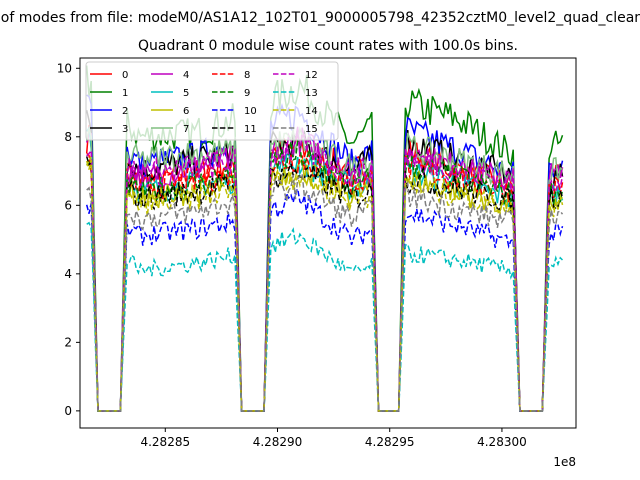 The image size is (640, 480). Describe the element at coordinates (186, 129) in the screenshot. I see `legend-label-7: 7` at that location.